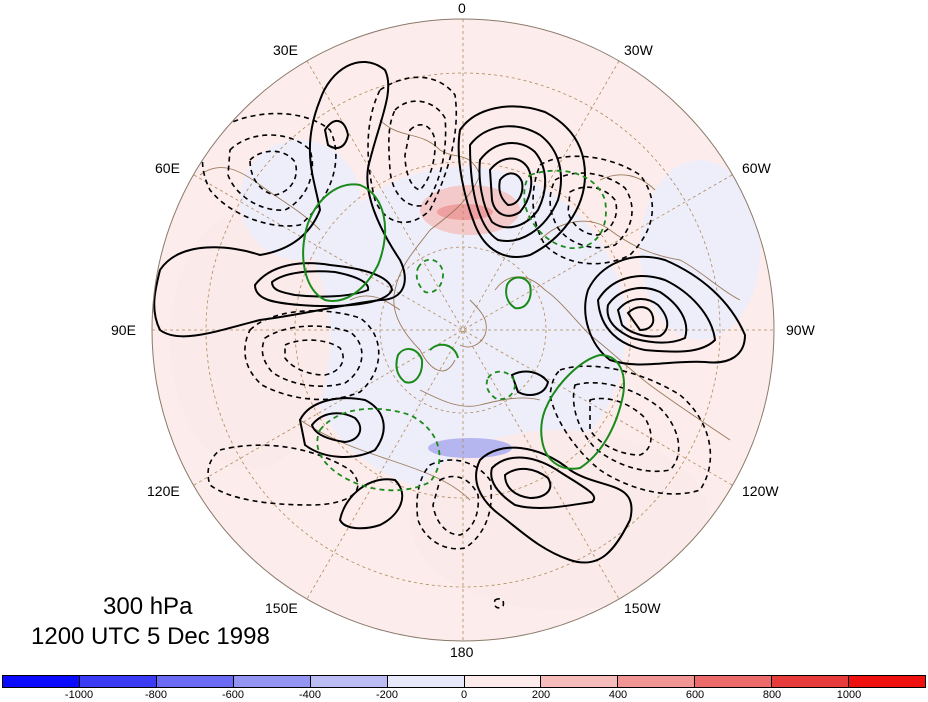 Image resolution: width=928 pixels, height=702 pixels. What do you see at coordinates (638, 50) in the screenshot?
I see `lon-label-30w: 30W` at bounding box center [638, 50].